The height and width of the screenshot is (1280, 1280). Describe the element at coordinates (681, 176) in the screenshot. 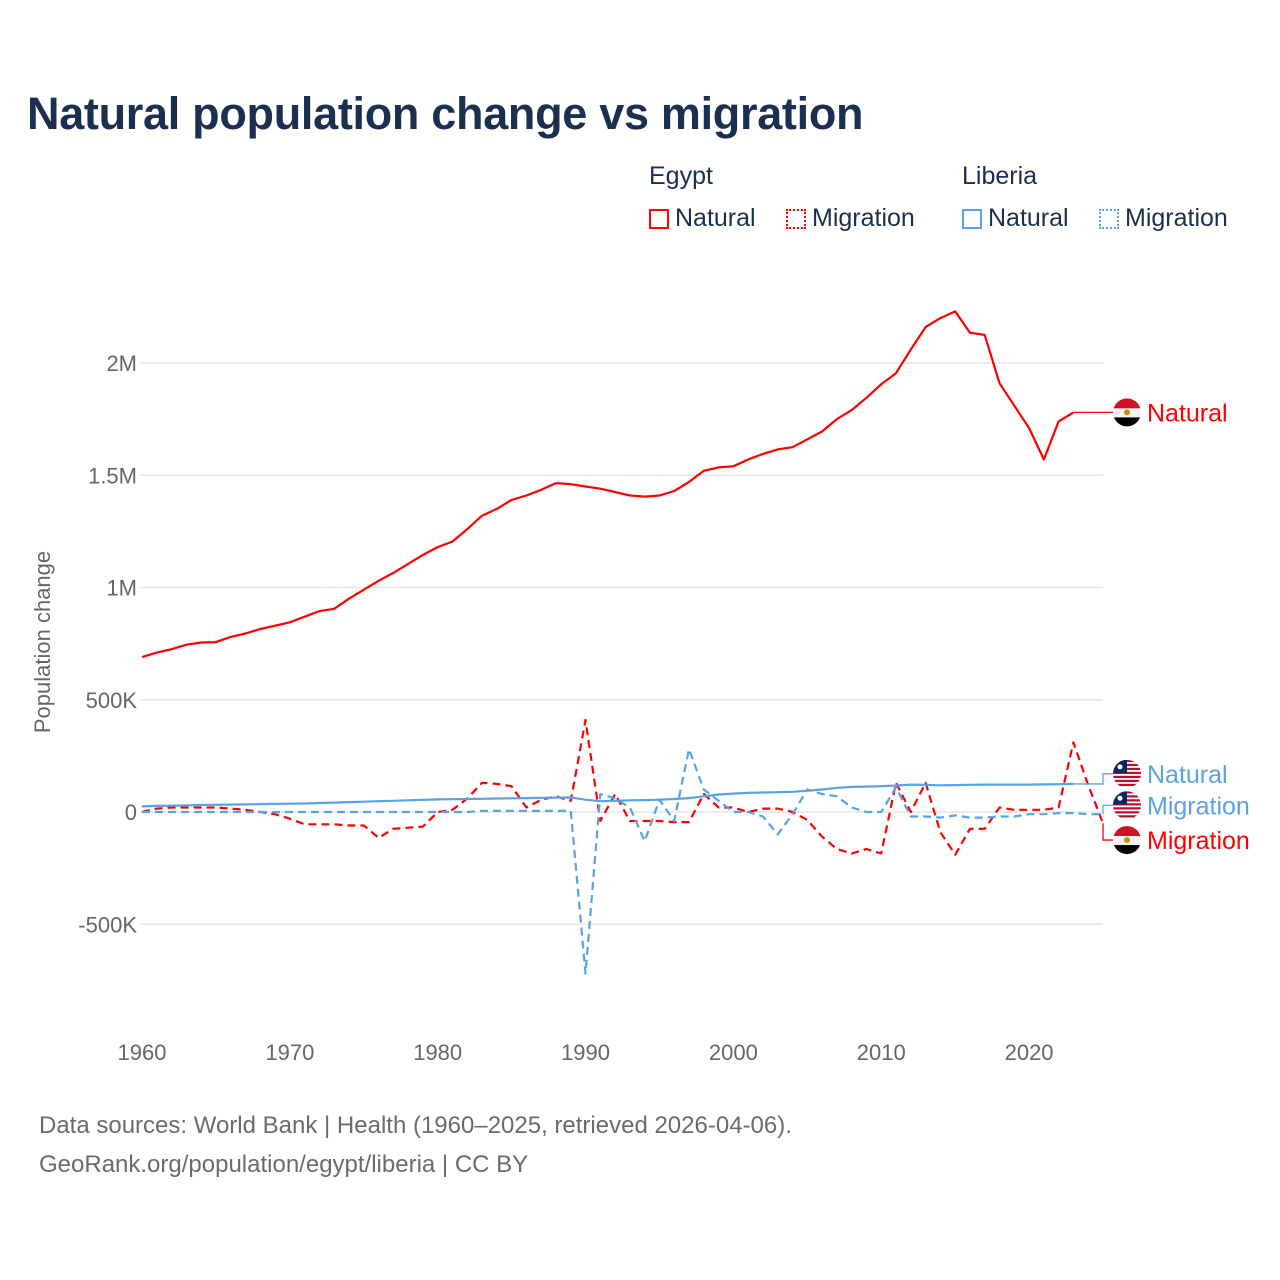

I see `legend-group-title: Egypt` at that location.